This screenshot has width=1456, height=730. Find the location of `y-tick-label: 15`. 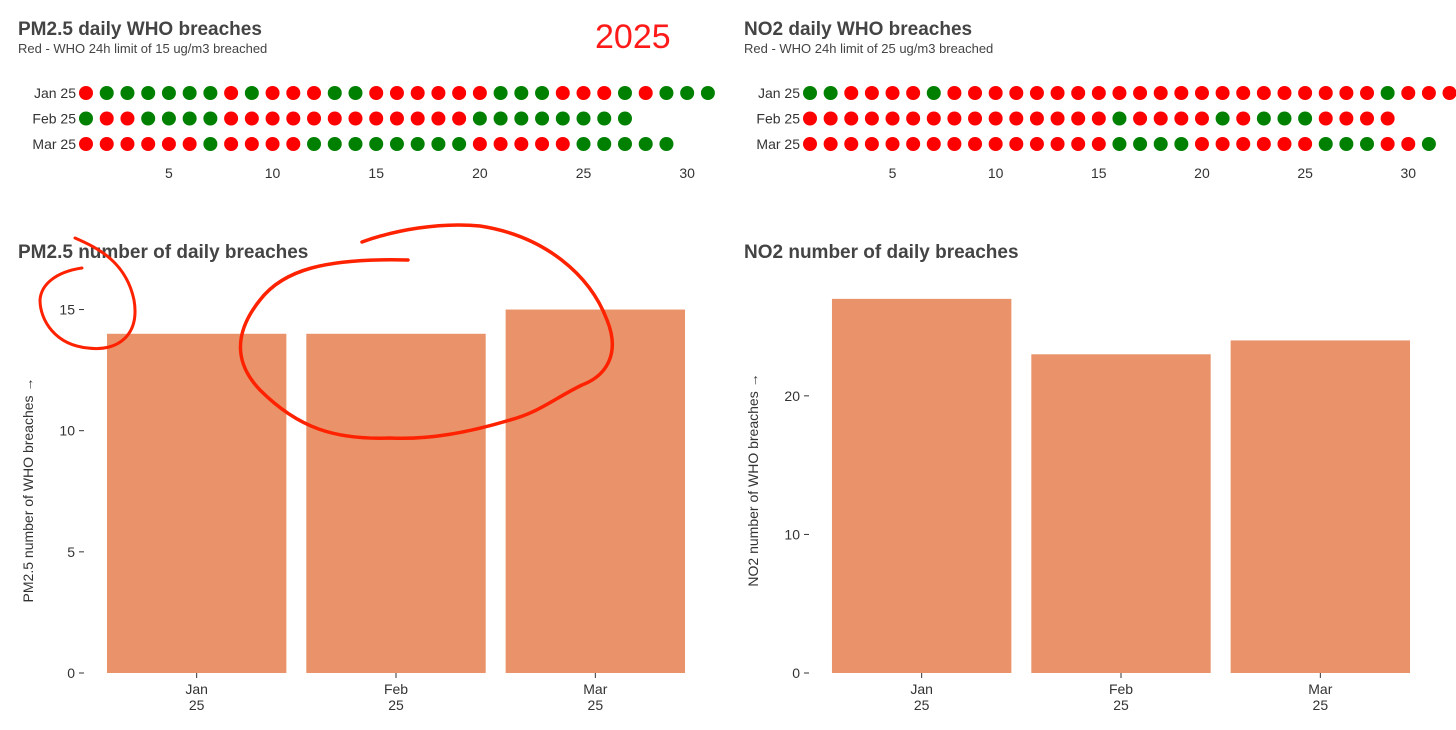

y-tick-label: 15 is located at coordinates (67, 310).